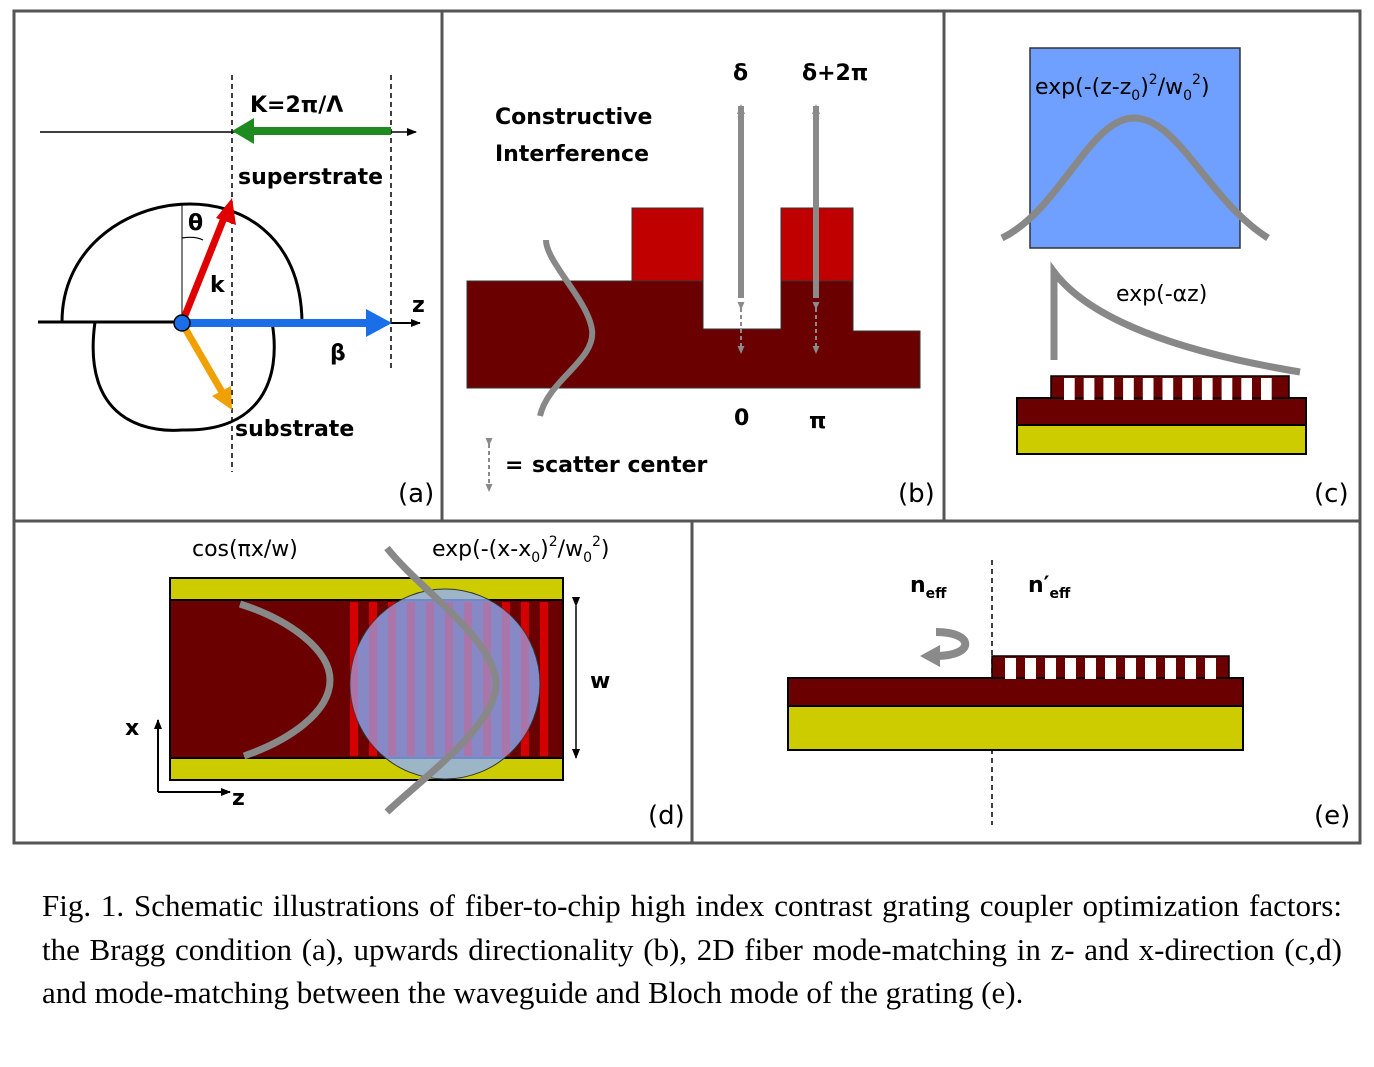  I want to click on exponential-decay-profile, so click(1175, 318).